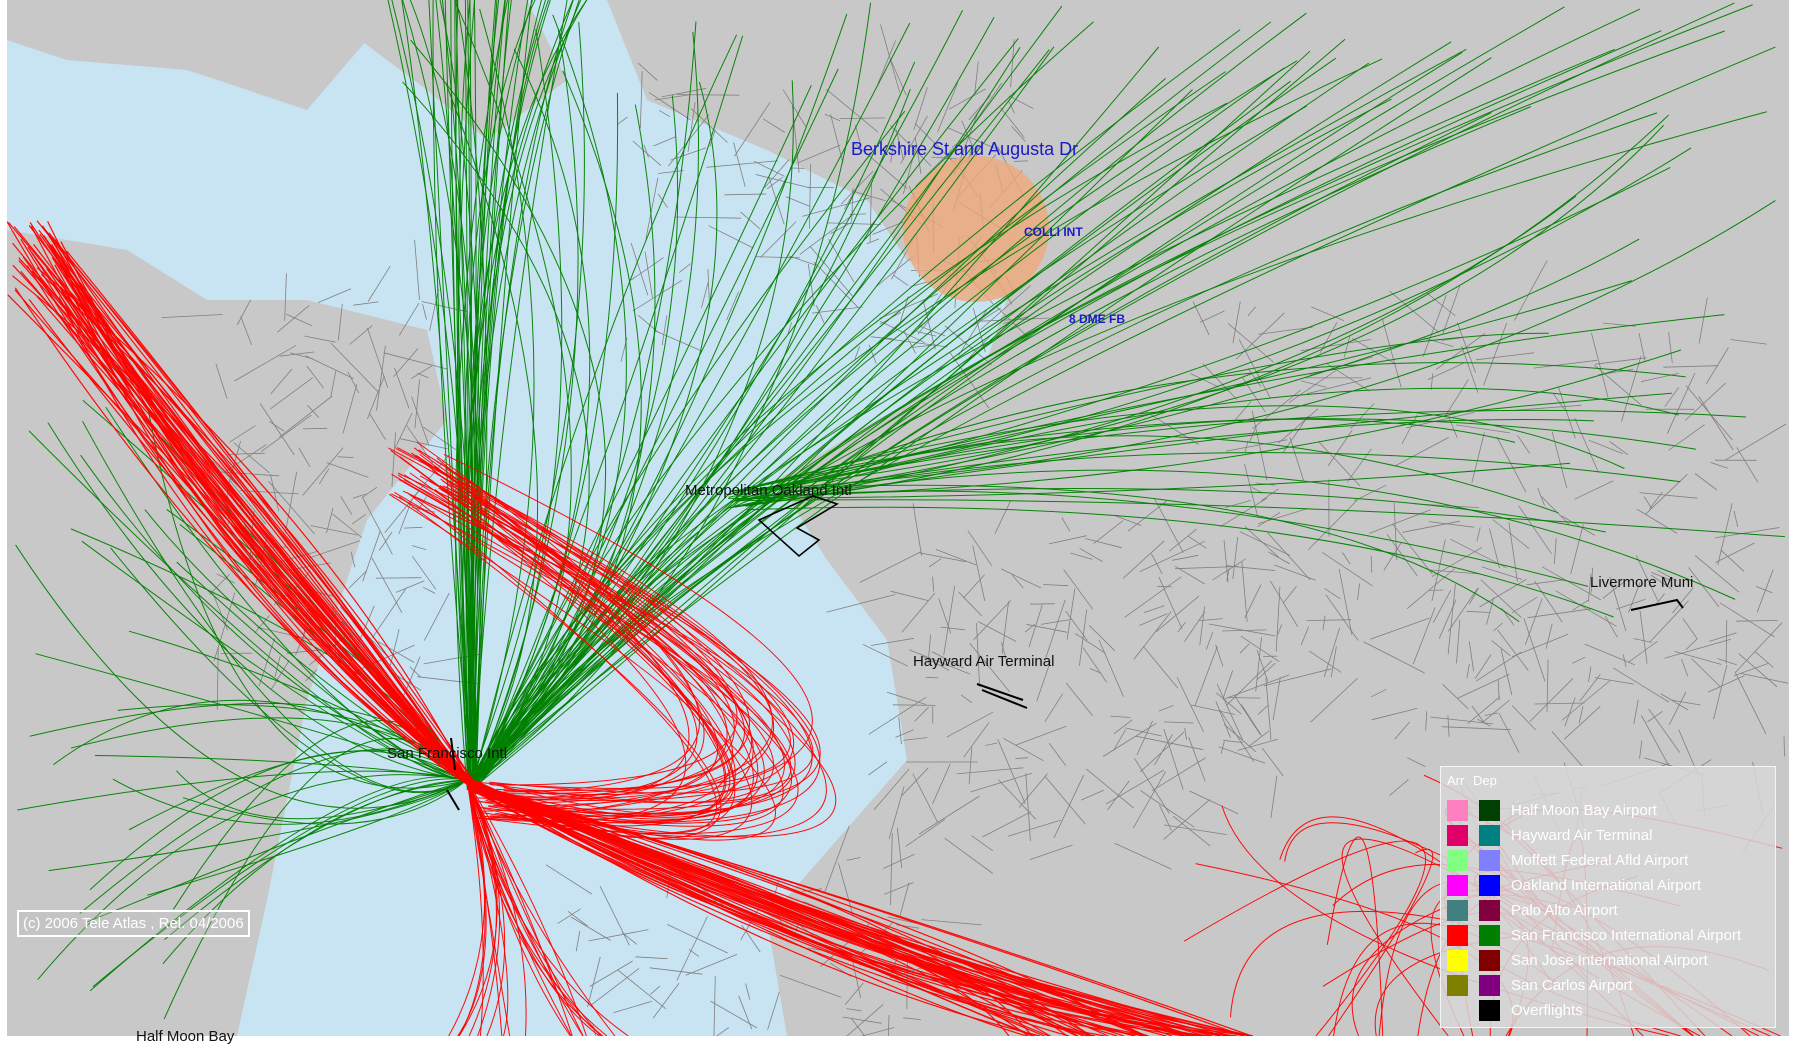 This screenshot has width=1794, height=1045. I want to click on legend-item-label: Hayward Air Terminal, so click(1581, 835).